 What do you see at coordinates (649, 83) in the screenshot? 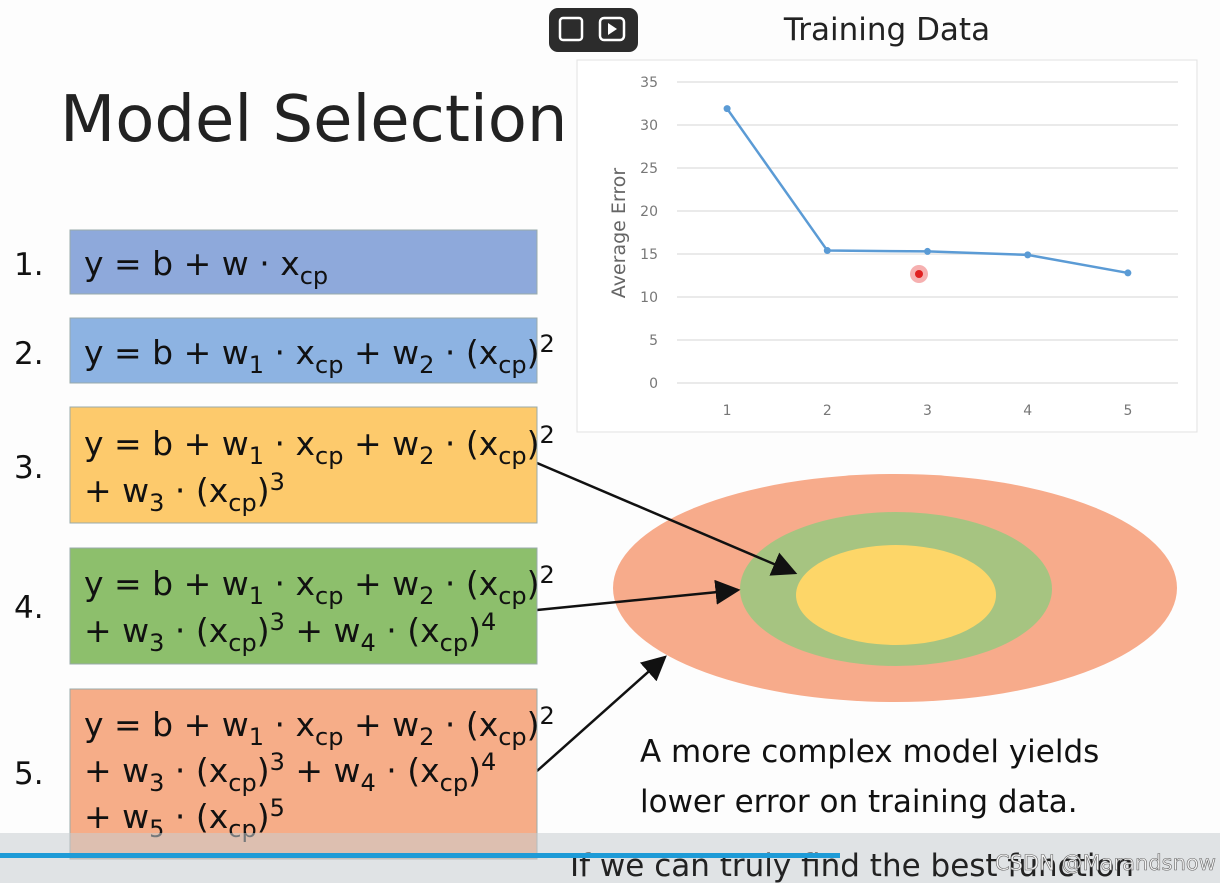
I see `y-tick-label: 35` at bounding box center [649, 83].